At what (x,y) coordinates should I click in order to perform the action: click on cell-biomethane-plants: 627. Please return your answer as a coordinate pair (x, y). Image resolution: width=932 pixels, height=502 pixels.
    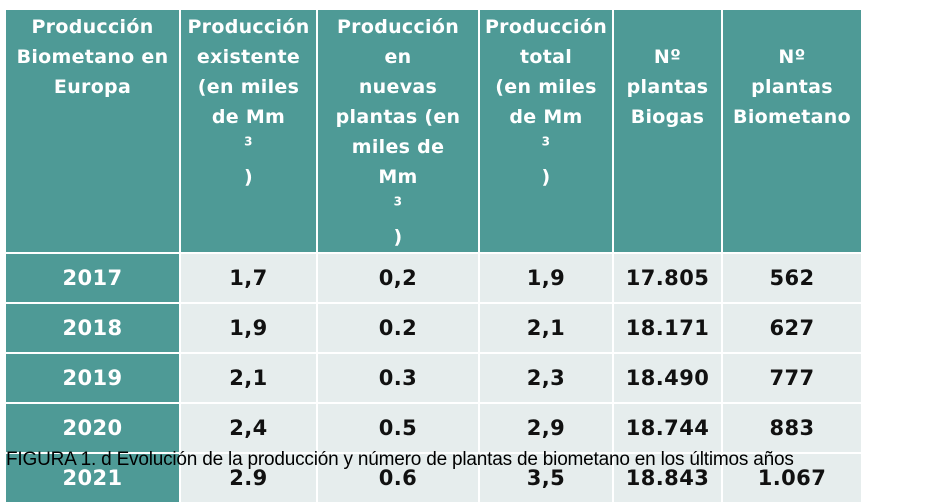
    Looking at the image, I should click on (791, 327).